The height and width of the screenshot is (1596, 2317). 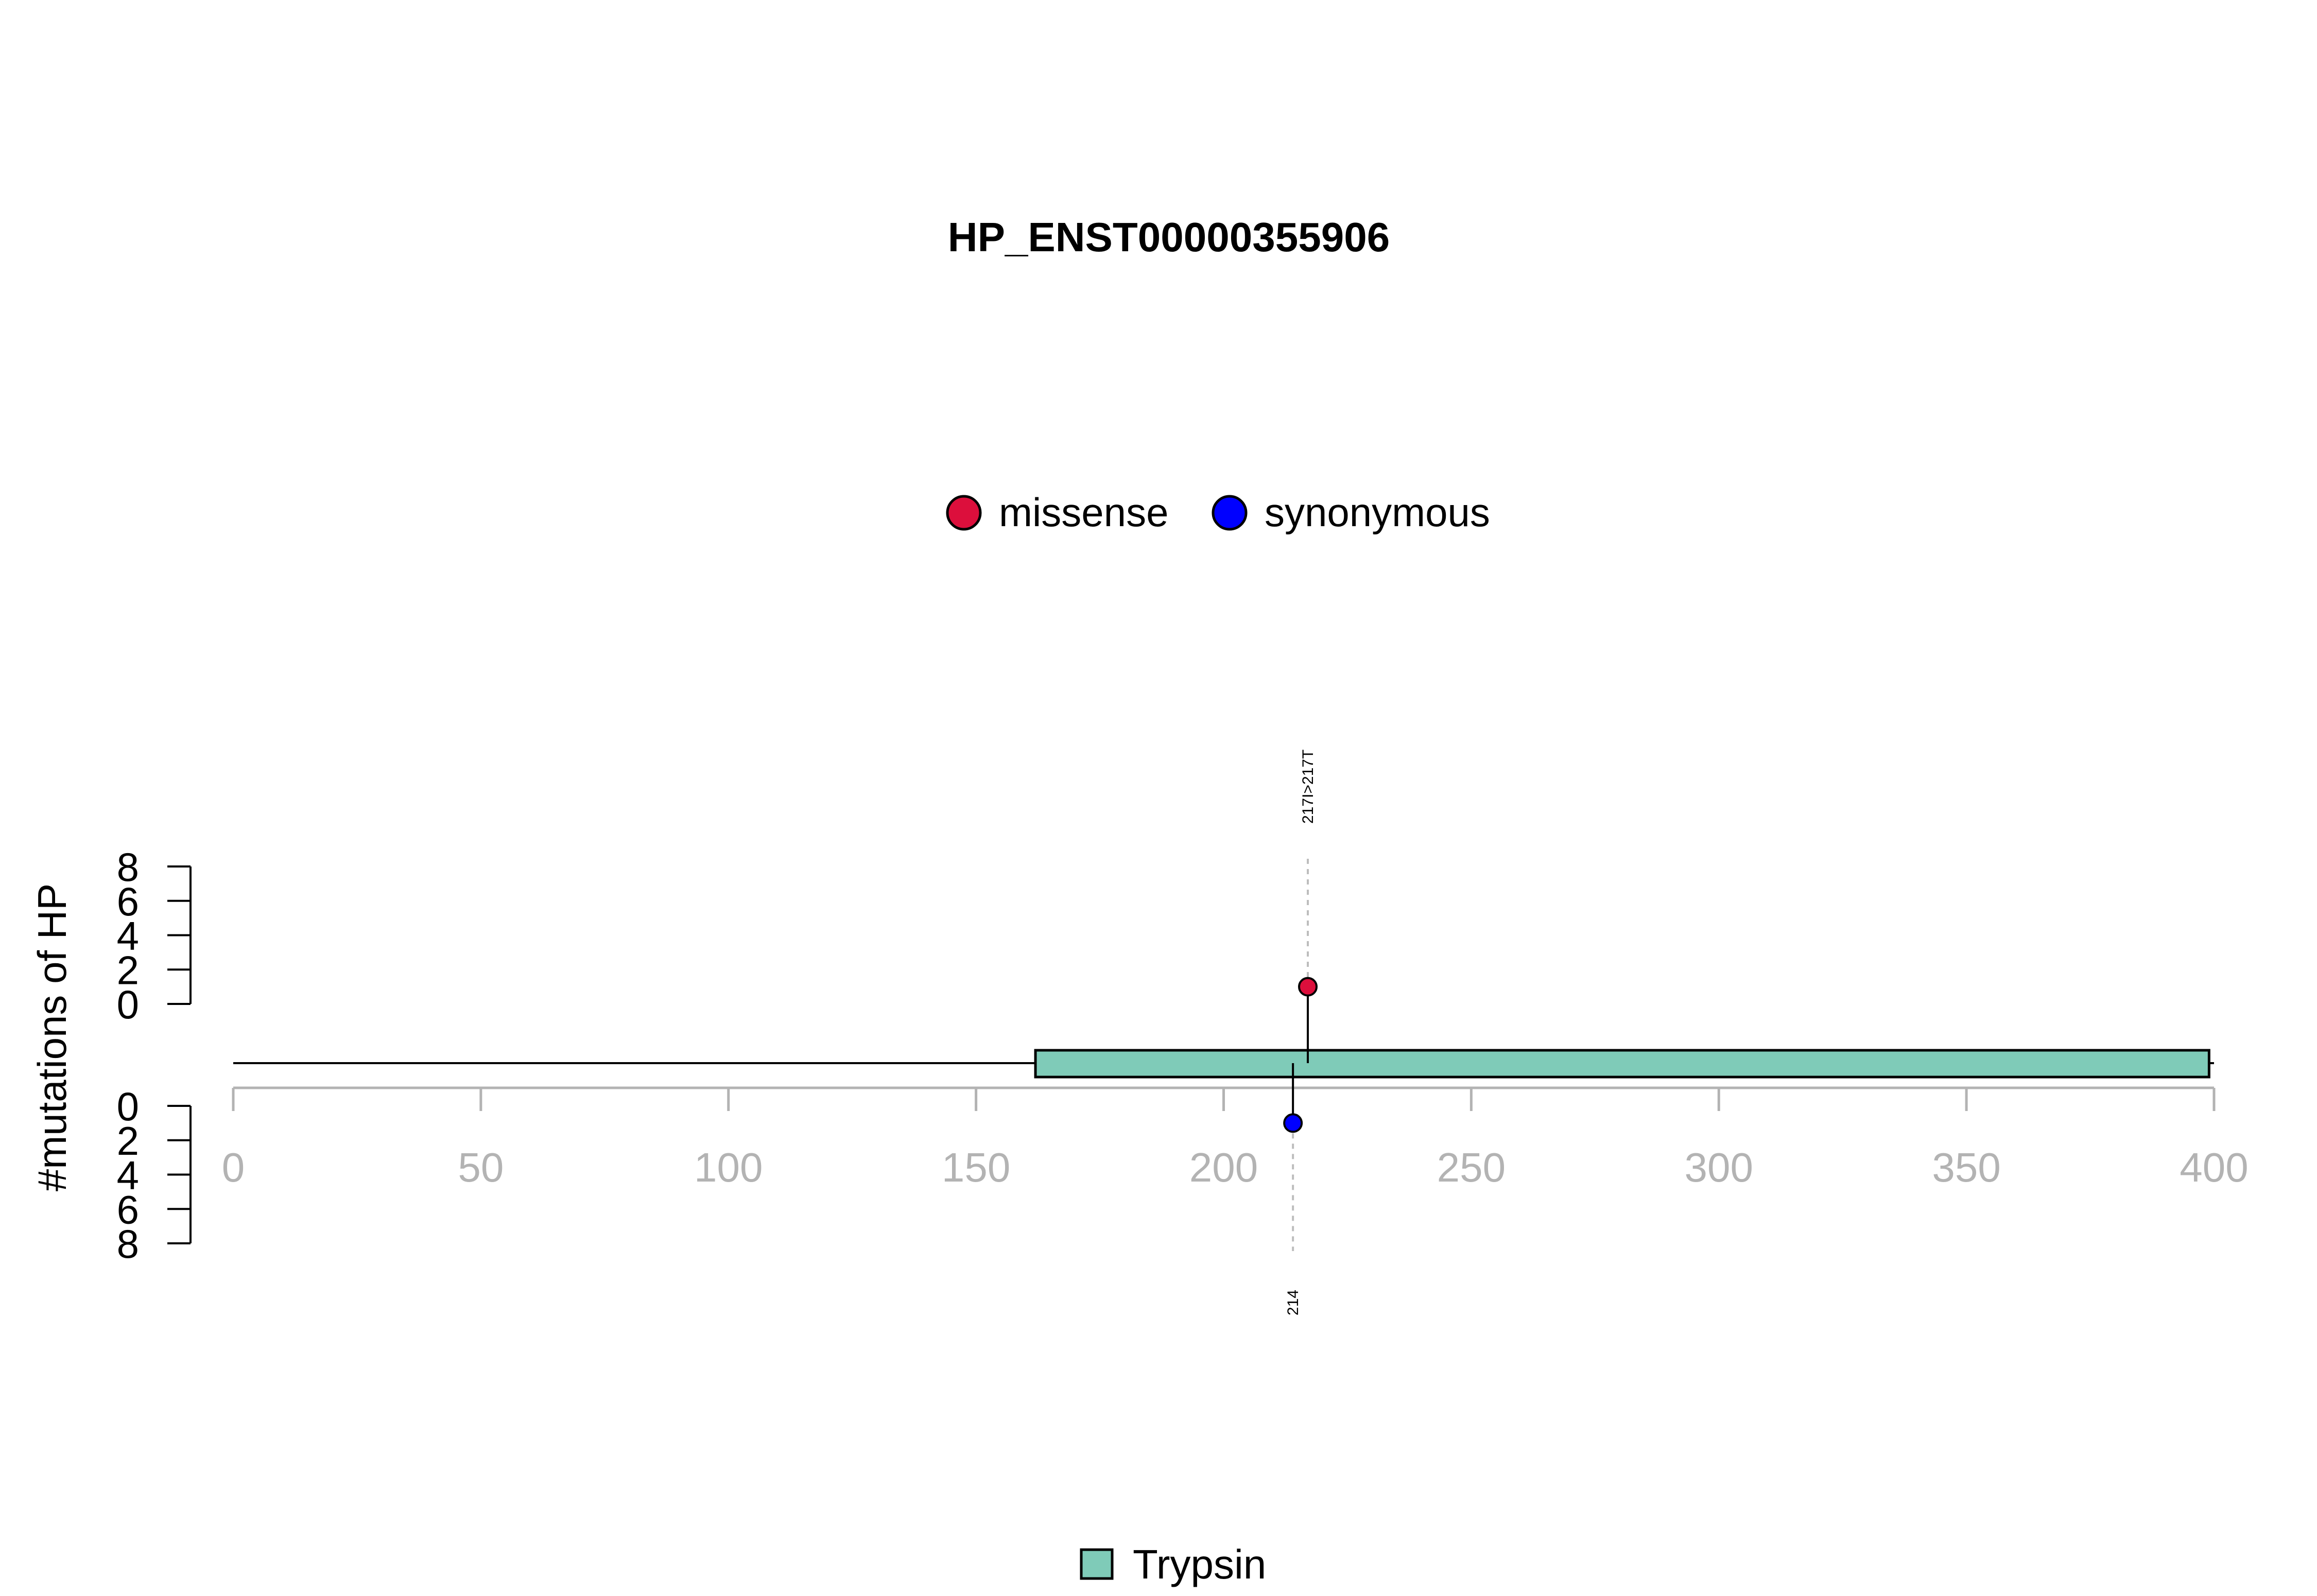 I want to click on legend-bottom: Trypsin, so click(x=1173, y=1564).